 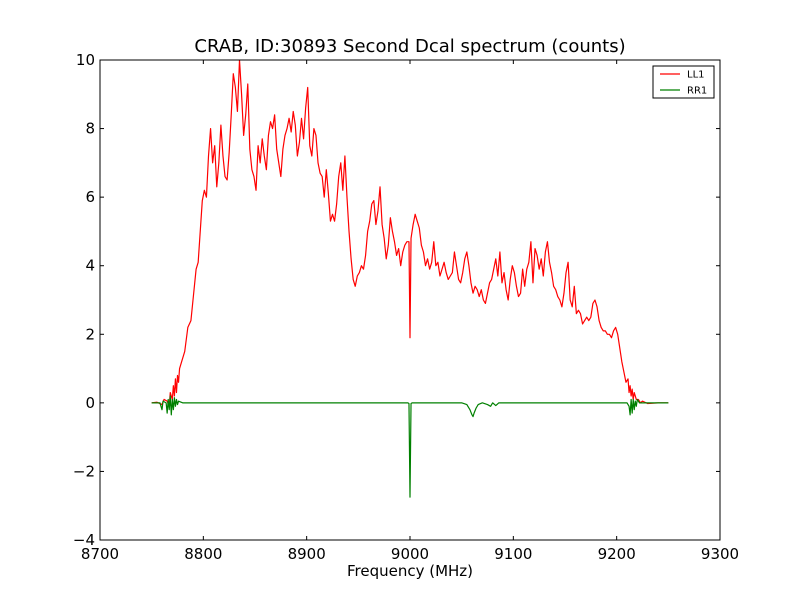 I want to click on legend-label-ll1: LL1, so click(x=696, y=75).